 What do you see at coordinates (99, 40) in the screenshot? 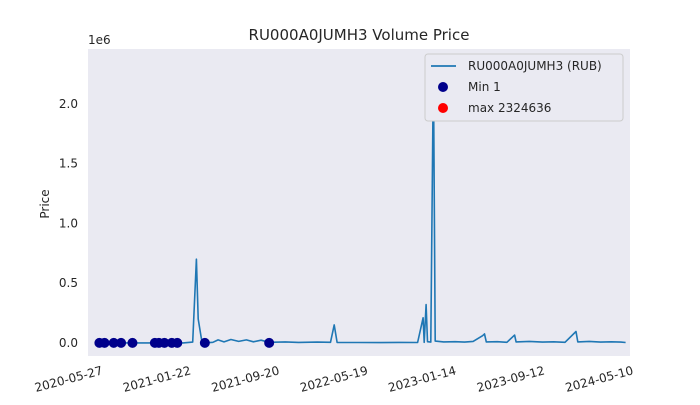
I see `y-offset-label: 1e6` at bounding box center [99, 40].